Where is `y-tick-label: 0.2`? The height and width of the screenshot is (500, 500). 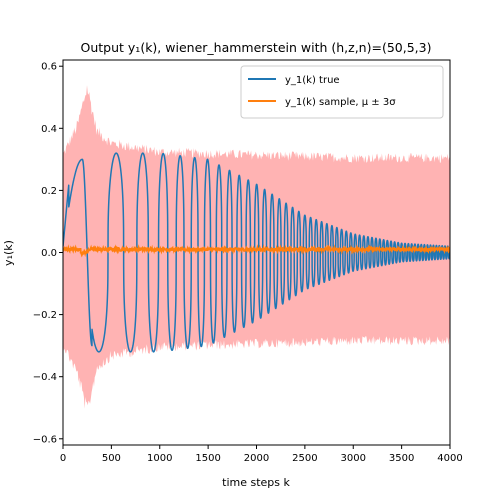 y-tick-label: 0.2 is located at coordinates (49, 191).